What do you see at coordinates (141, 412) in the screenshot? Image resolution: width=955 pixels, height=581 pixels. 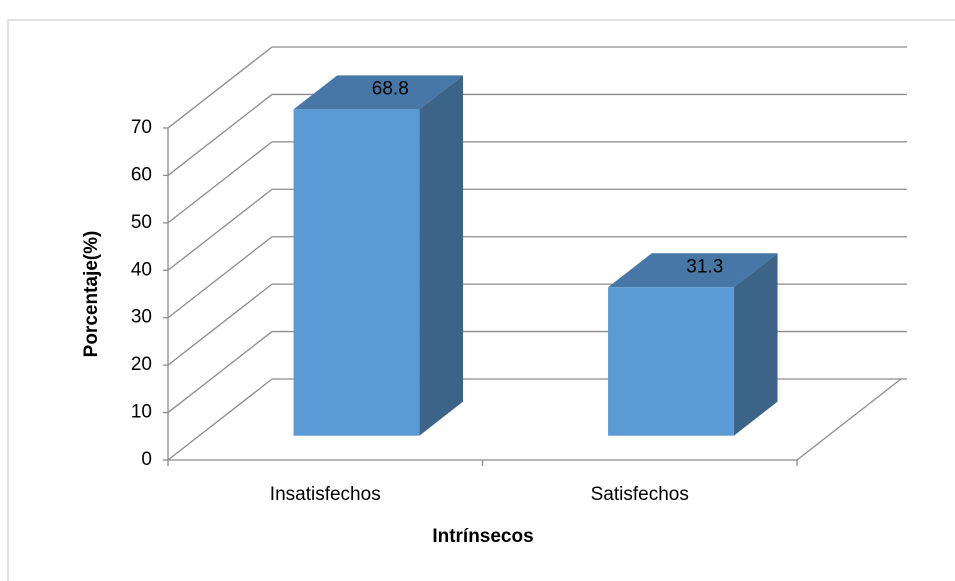 I see `y-tick-label: 10` at bounding box center [141, 412].